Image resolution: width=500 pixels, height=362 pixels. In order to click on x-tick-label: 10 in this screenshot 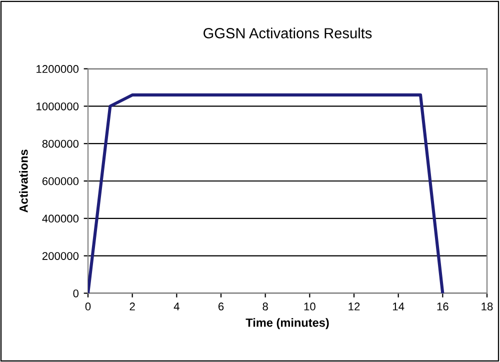, I will do `click(310, 306)`.